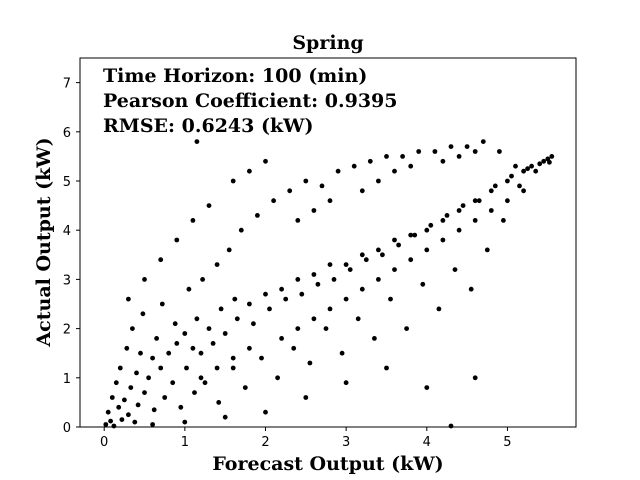 The height and width of the screenshot is (480, 640). What do you see at coordinates (265, 442) in the screenshot?
I see `x-tick-label: 2` at bounding box center [265, 442].